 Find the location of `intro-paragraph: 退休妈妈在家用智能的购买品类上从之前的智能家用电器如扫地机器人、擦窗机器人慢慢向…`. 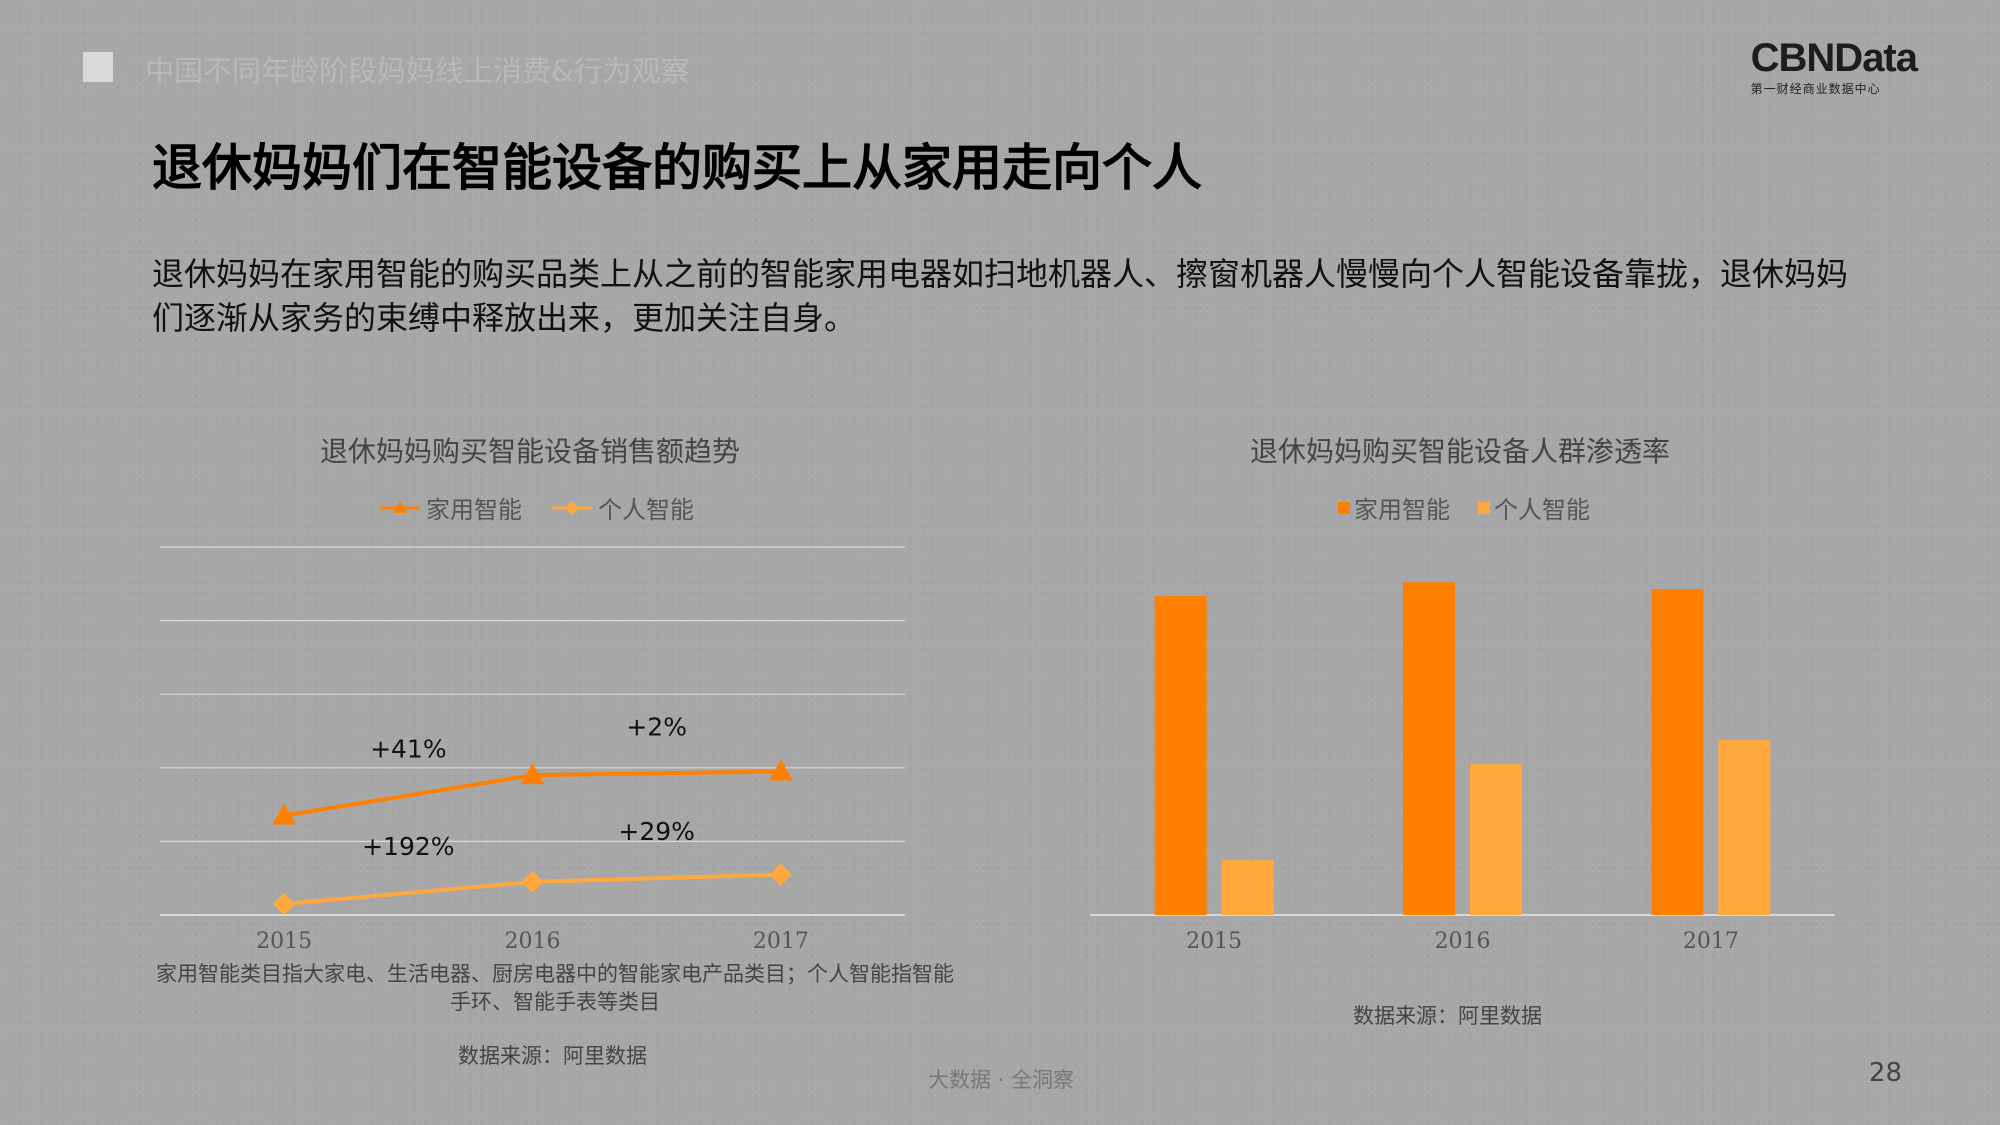

intro-paragraph: 退休妈妈在家用智能的购买品类上从之前的智能家用电器如扫地机器人、擦窗机器人慢慢向… is located at coordinates (1000, 296).